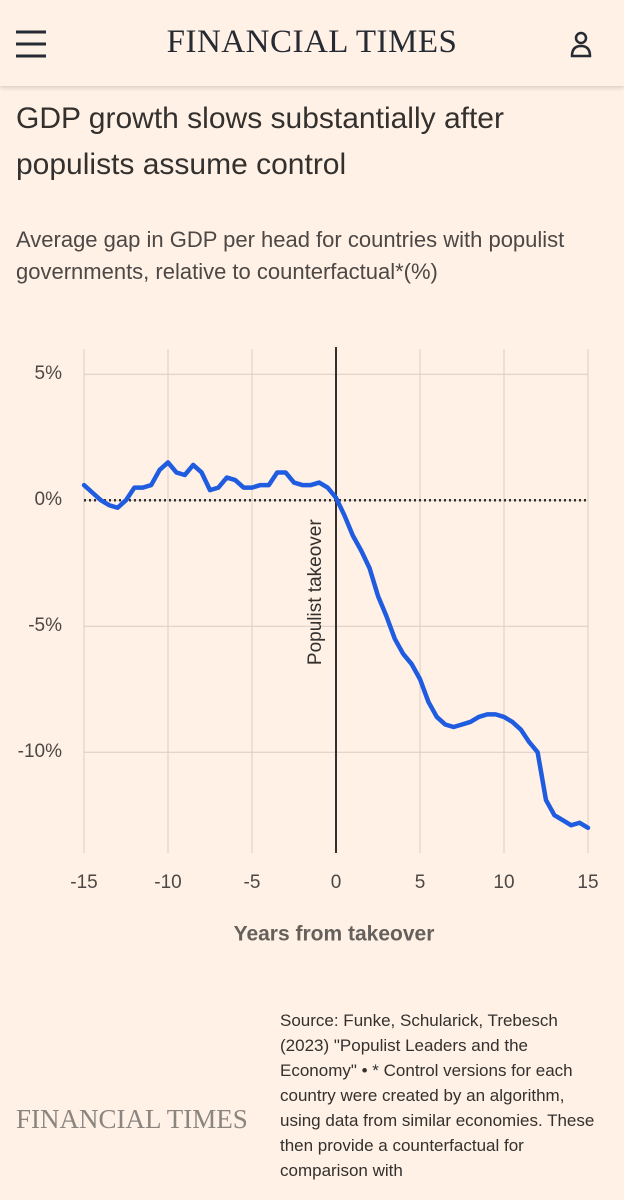  Describe the element at coordinates (581, 44) in the screenshot. I see `user-icon` at that location.